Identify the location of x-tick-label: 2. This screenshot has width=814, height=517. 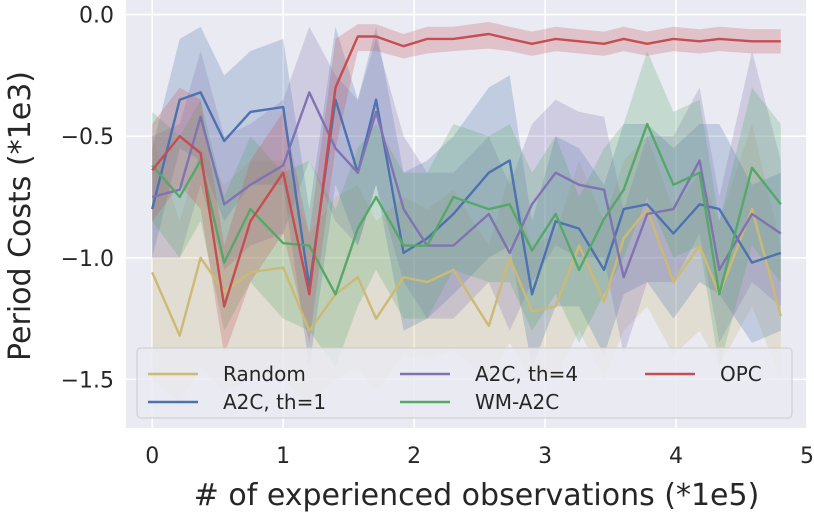
(414, 456).